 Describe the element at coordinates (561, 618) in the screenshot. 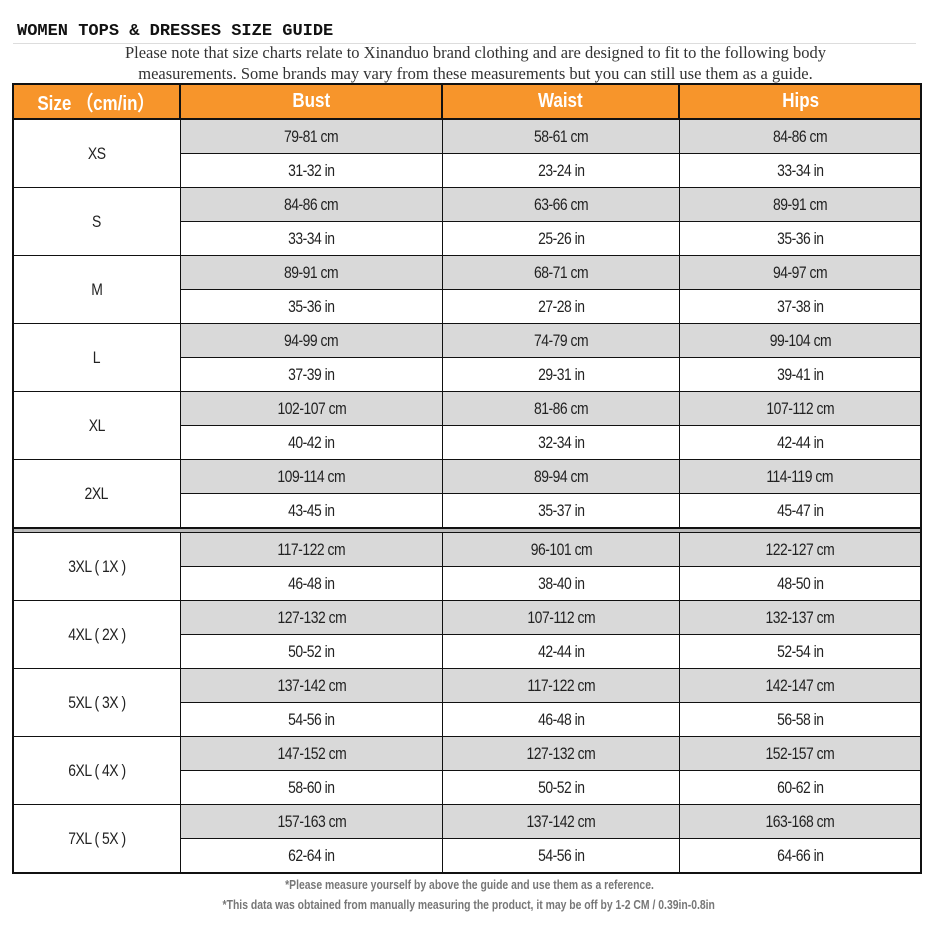

I see `waist-cm-cell: 107-112 cm` at that location.